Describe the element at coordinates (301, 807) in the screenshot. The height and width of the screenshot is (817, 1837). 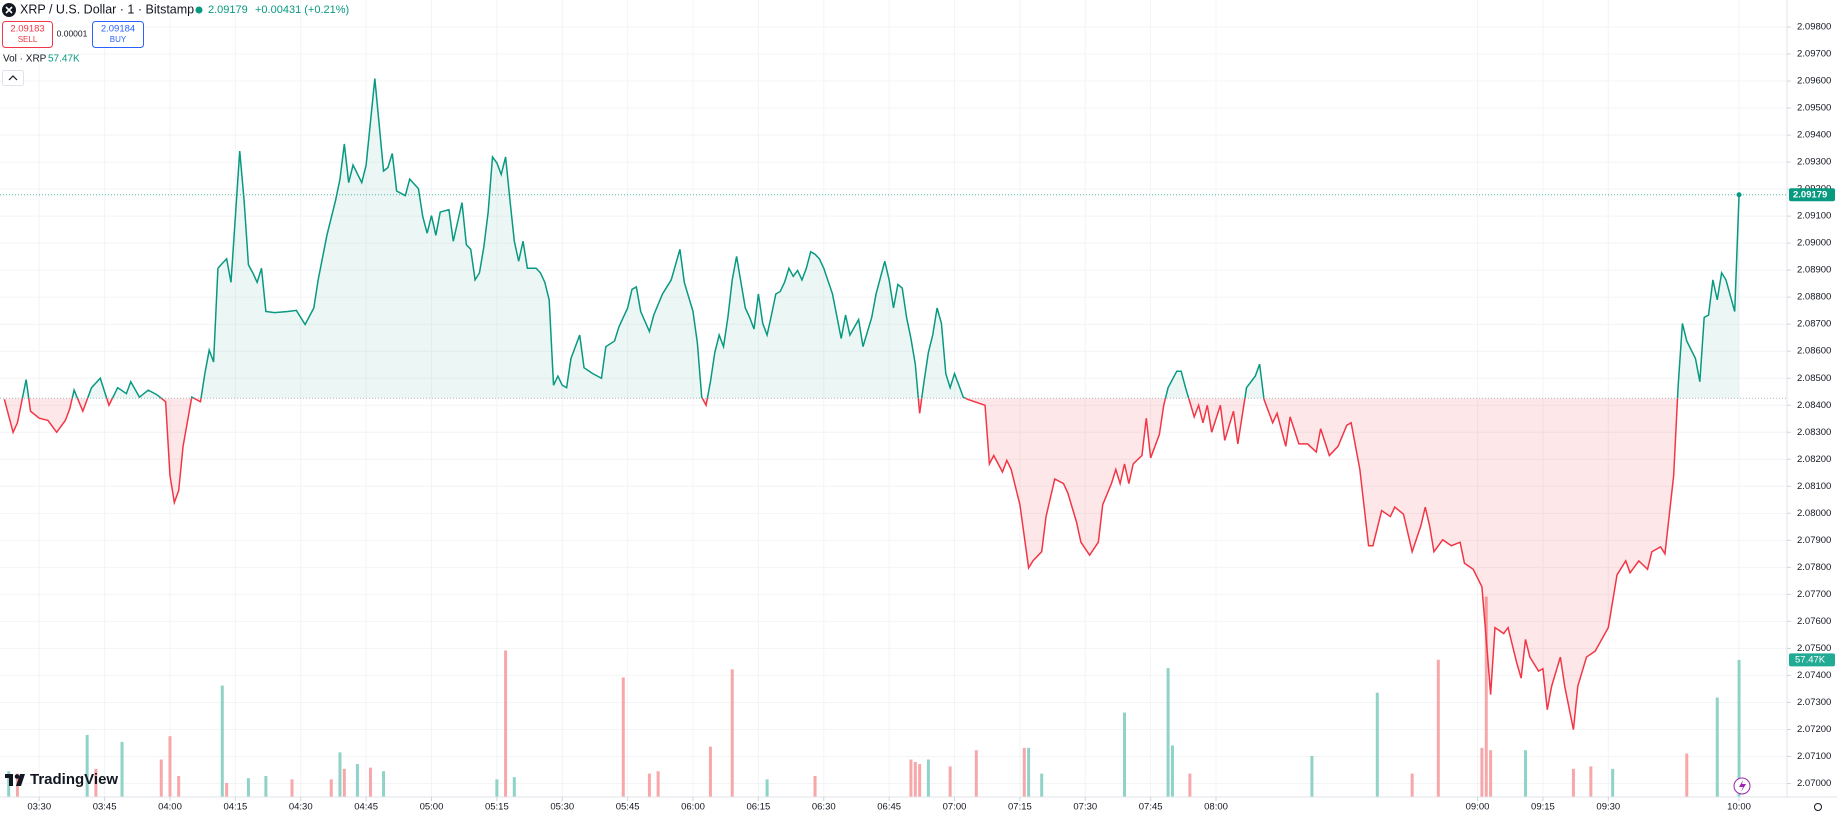
I see `x-tick-label: 04:30` at that location.